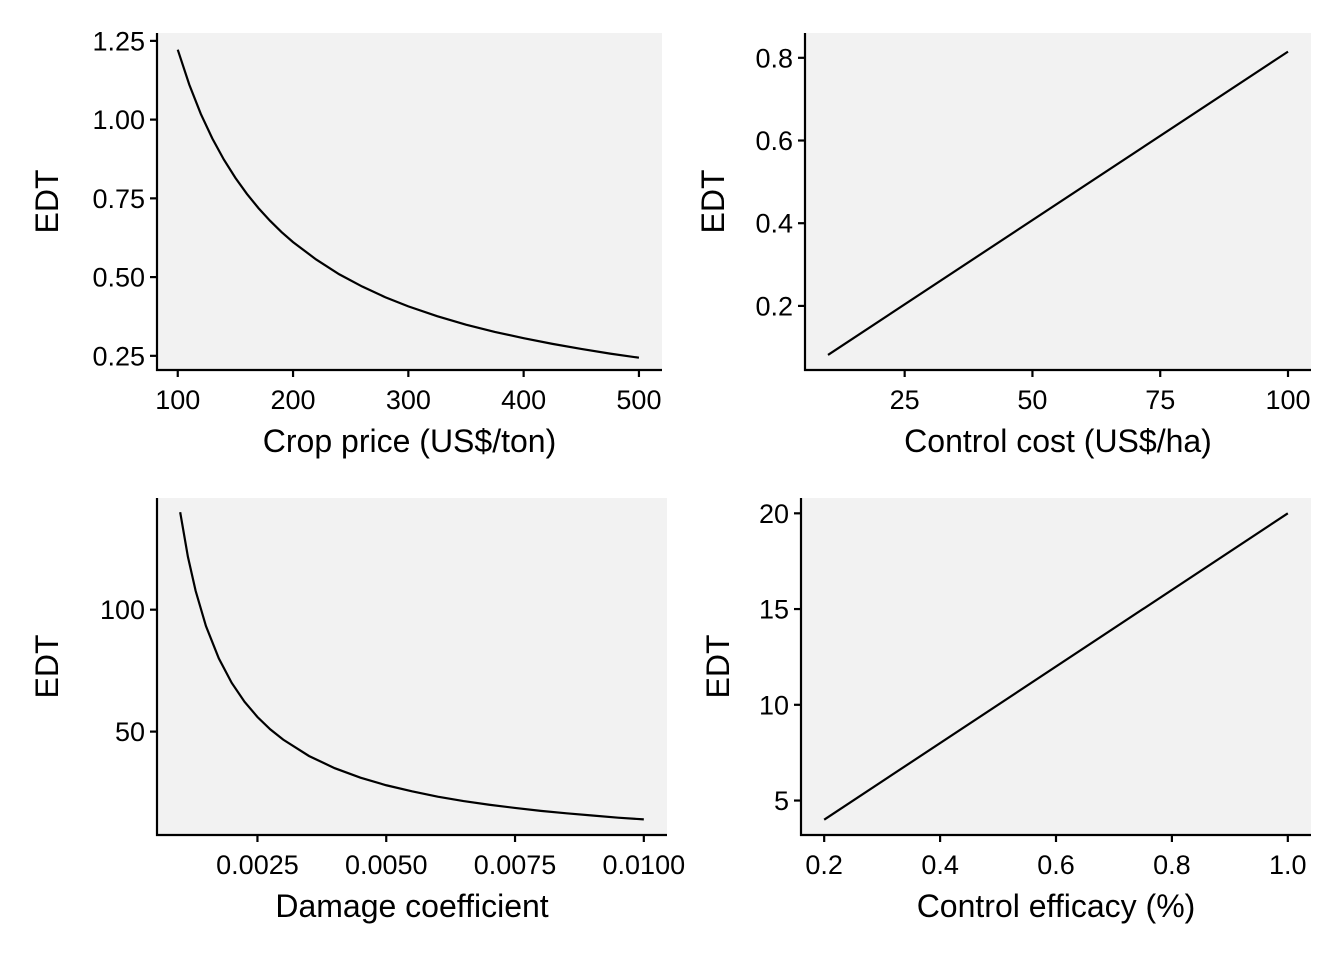 The image size is (1344, 960). I want to click on y-tick-label: 0.75, so click(118, 199).